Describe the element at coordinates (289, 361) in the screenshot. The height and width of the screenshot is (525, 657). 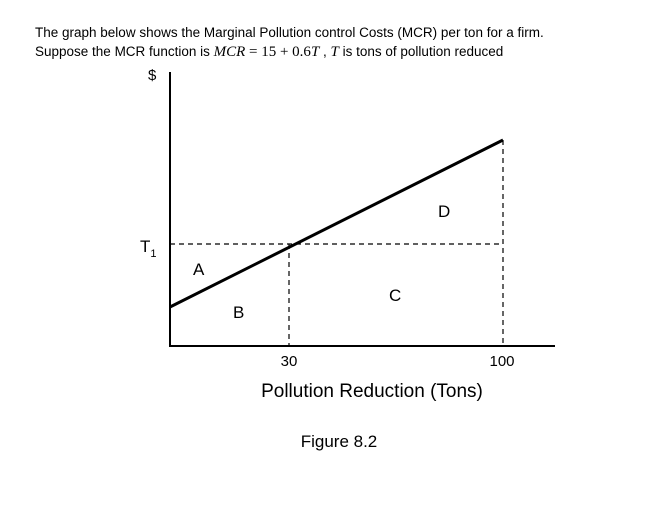
I see `x-tick-30: 30` at that location.